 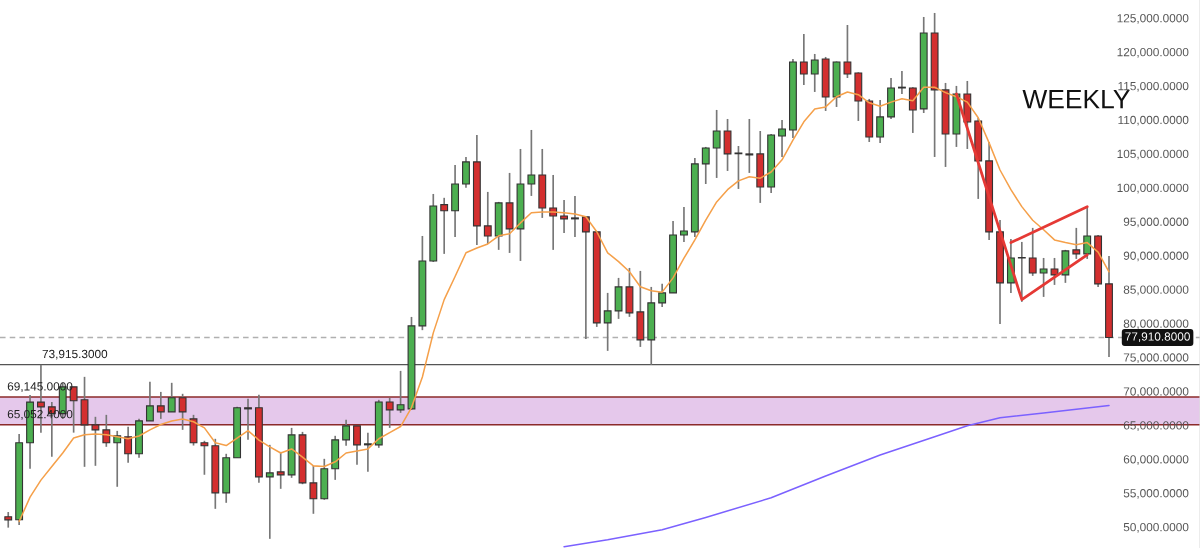 I want to click on y-tick-label: 120,000.0000, so click(x=1153, y=52).